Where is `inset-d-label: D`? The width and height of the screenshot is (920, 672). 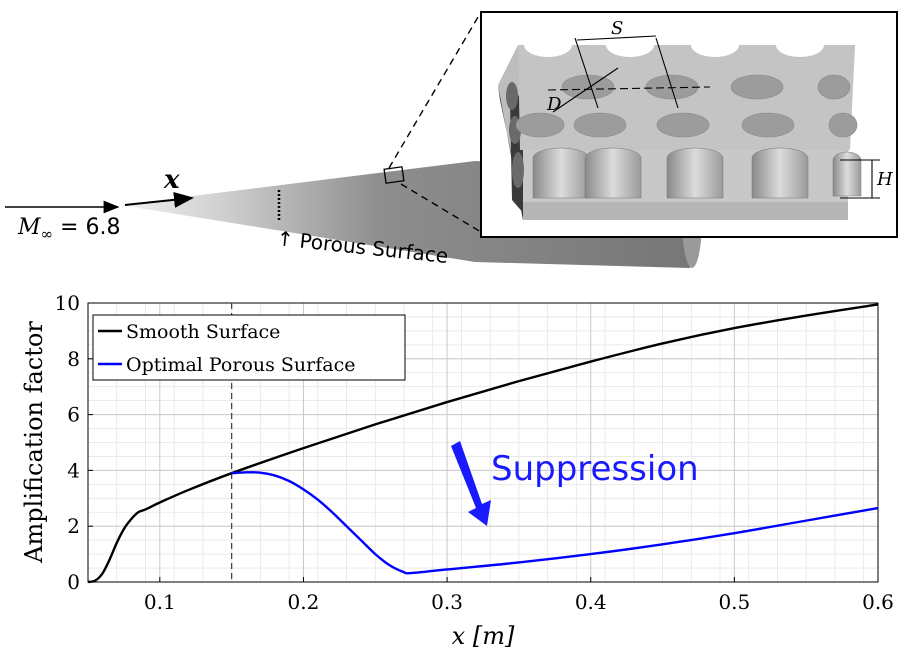
inset-d-label: D is located at coordinates (554, 104).